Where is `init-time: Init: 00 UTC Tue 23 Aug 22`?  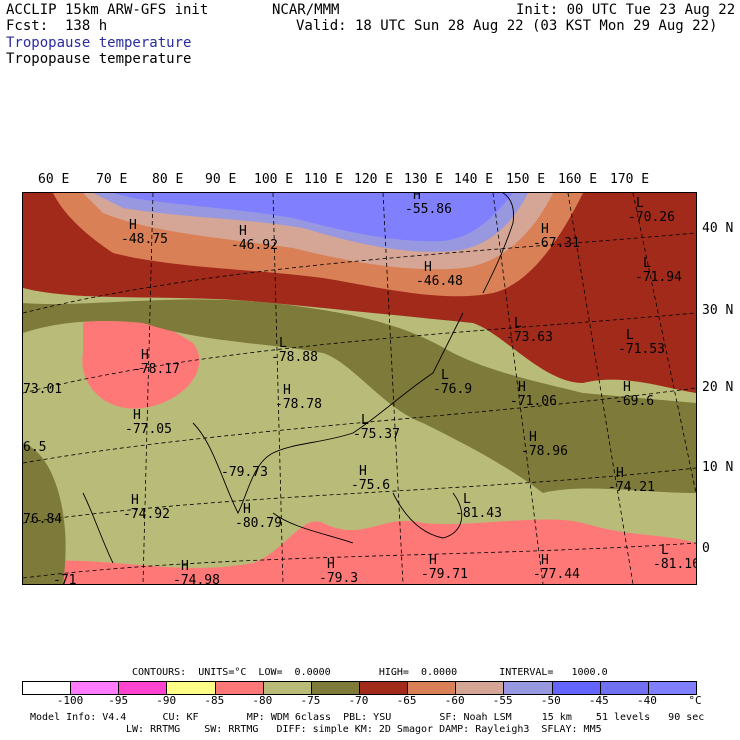 init-time: Init: 00 UTC Tue 23 Aug 22 is located at coordinates (626, 10).